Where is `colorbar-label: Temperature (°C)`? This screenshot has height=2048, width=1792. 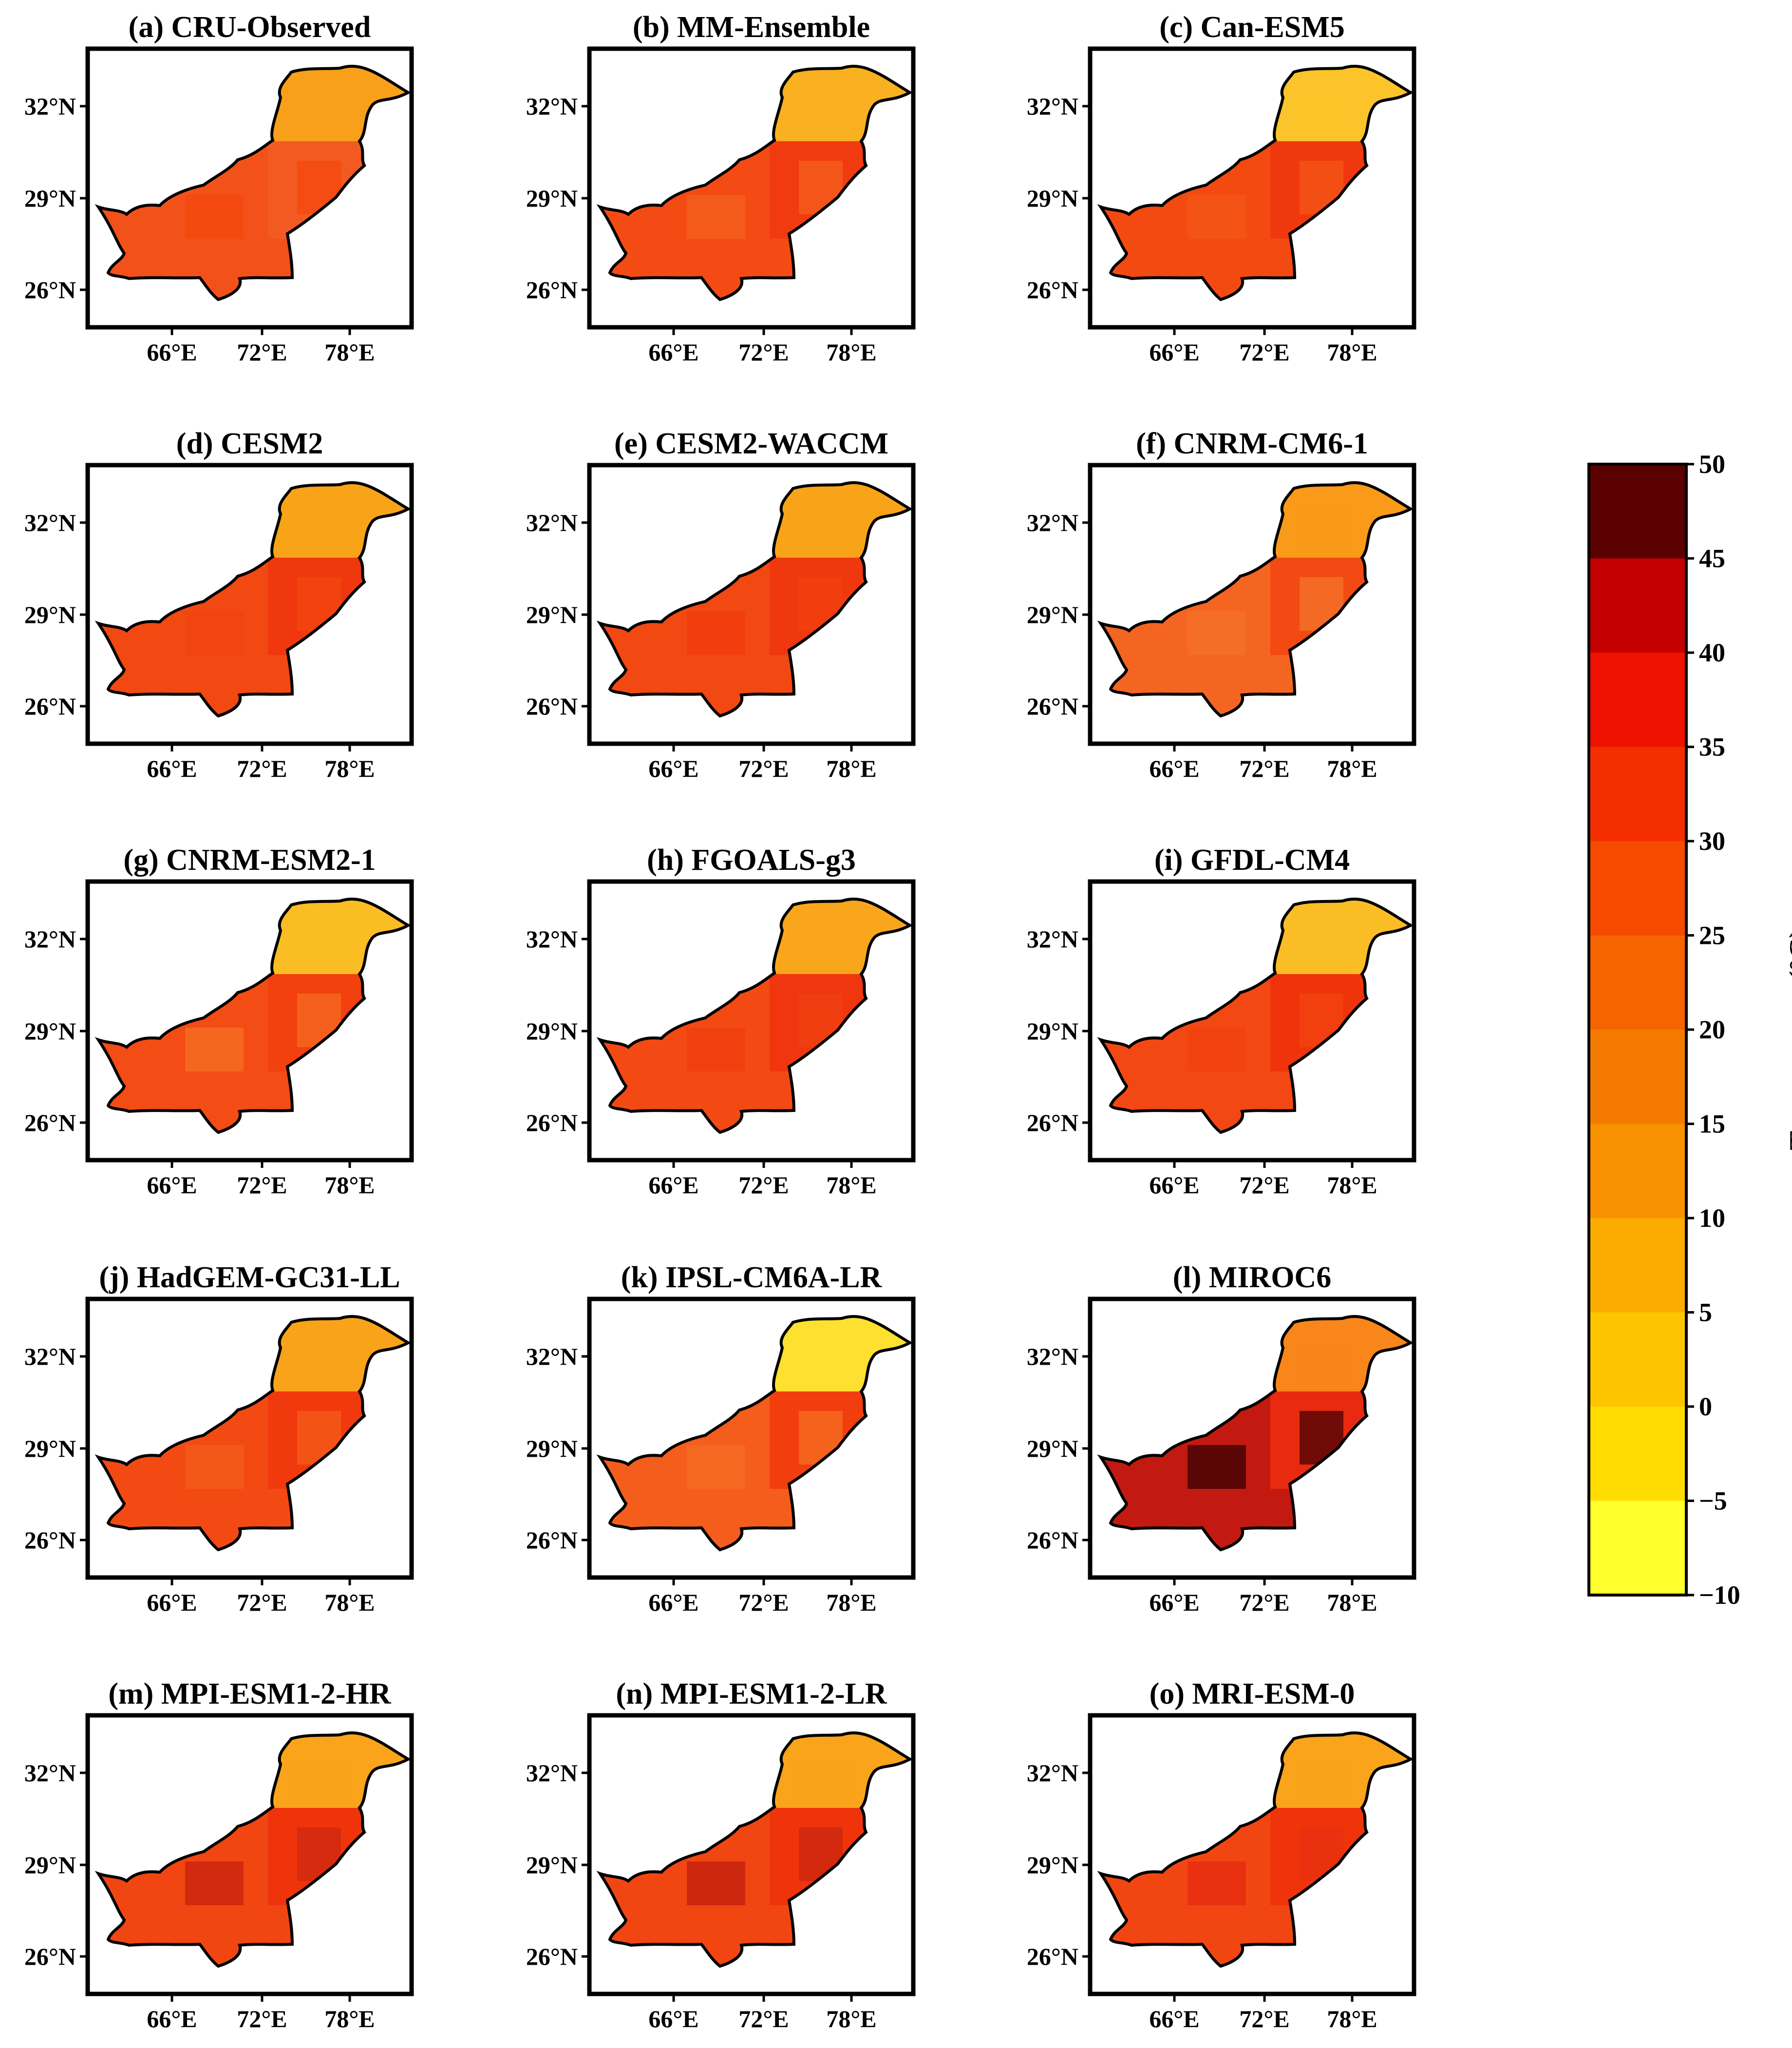 colorbar-label: Temperature (°C) is located at coordinates (1788, 1039).